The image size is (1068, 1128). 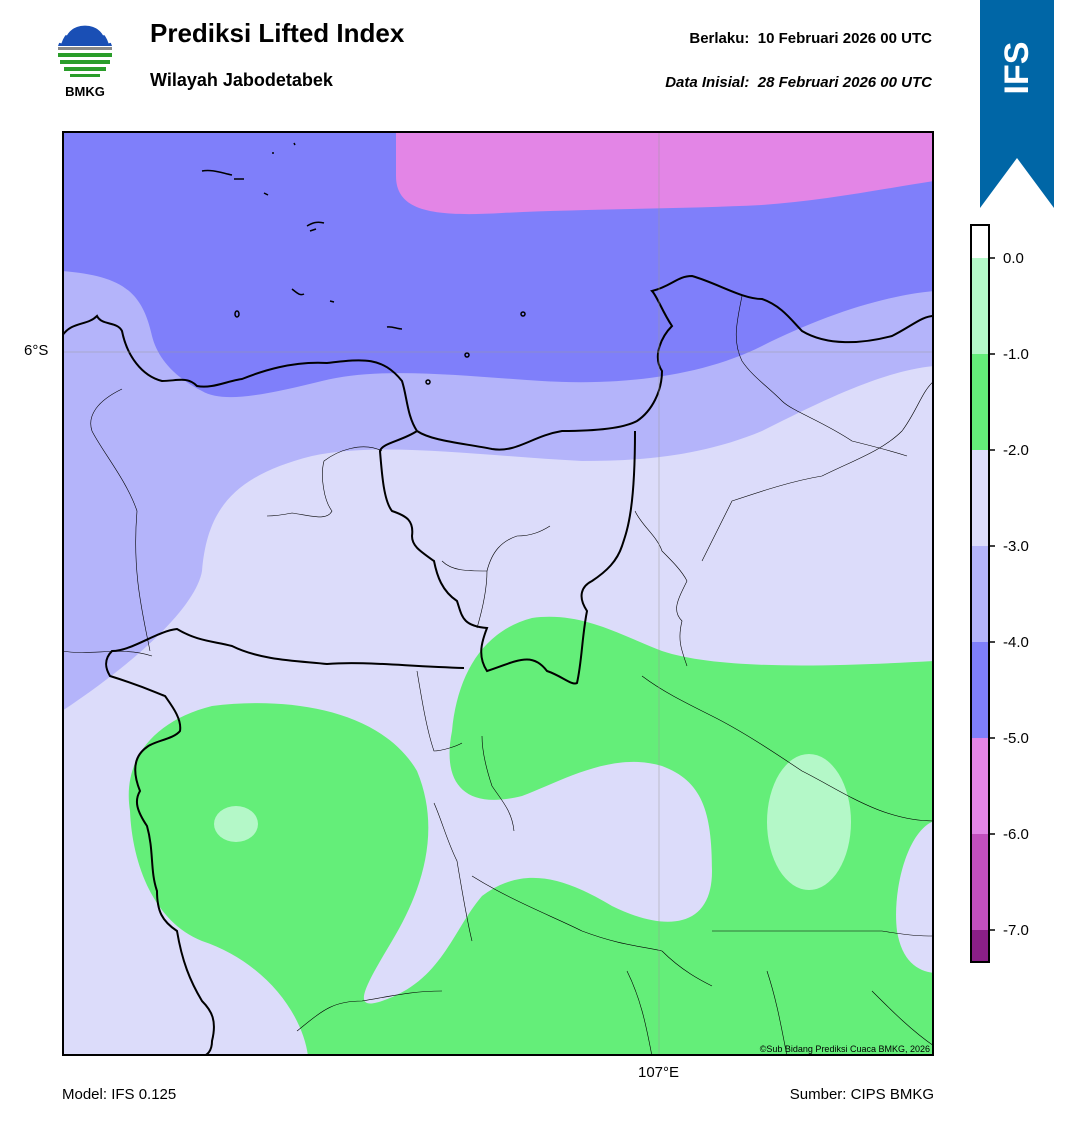 What do you see at coordinates (707, 82) in the screenshot?
I see `init-label: Data Inisial:` at bounding box center [707, 82].